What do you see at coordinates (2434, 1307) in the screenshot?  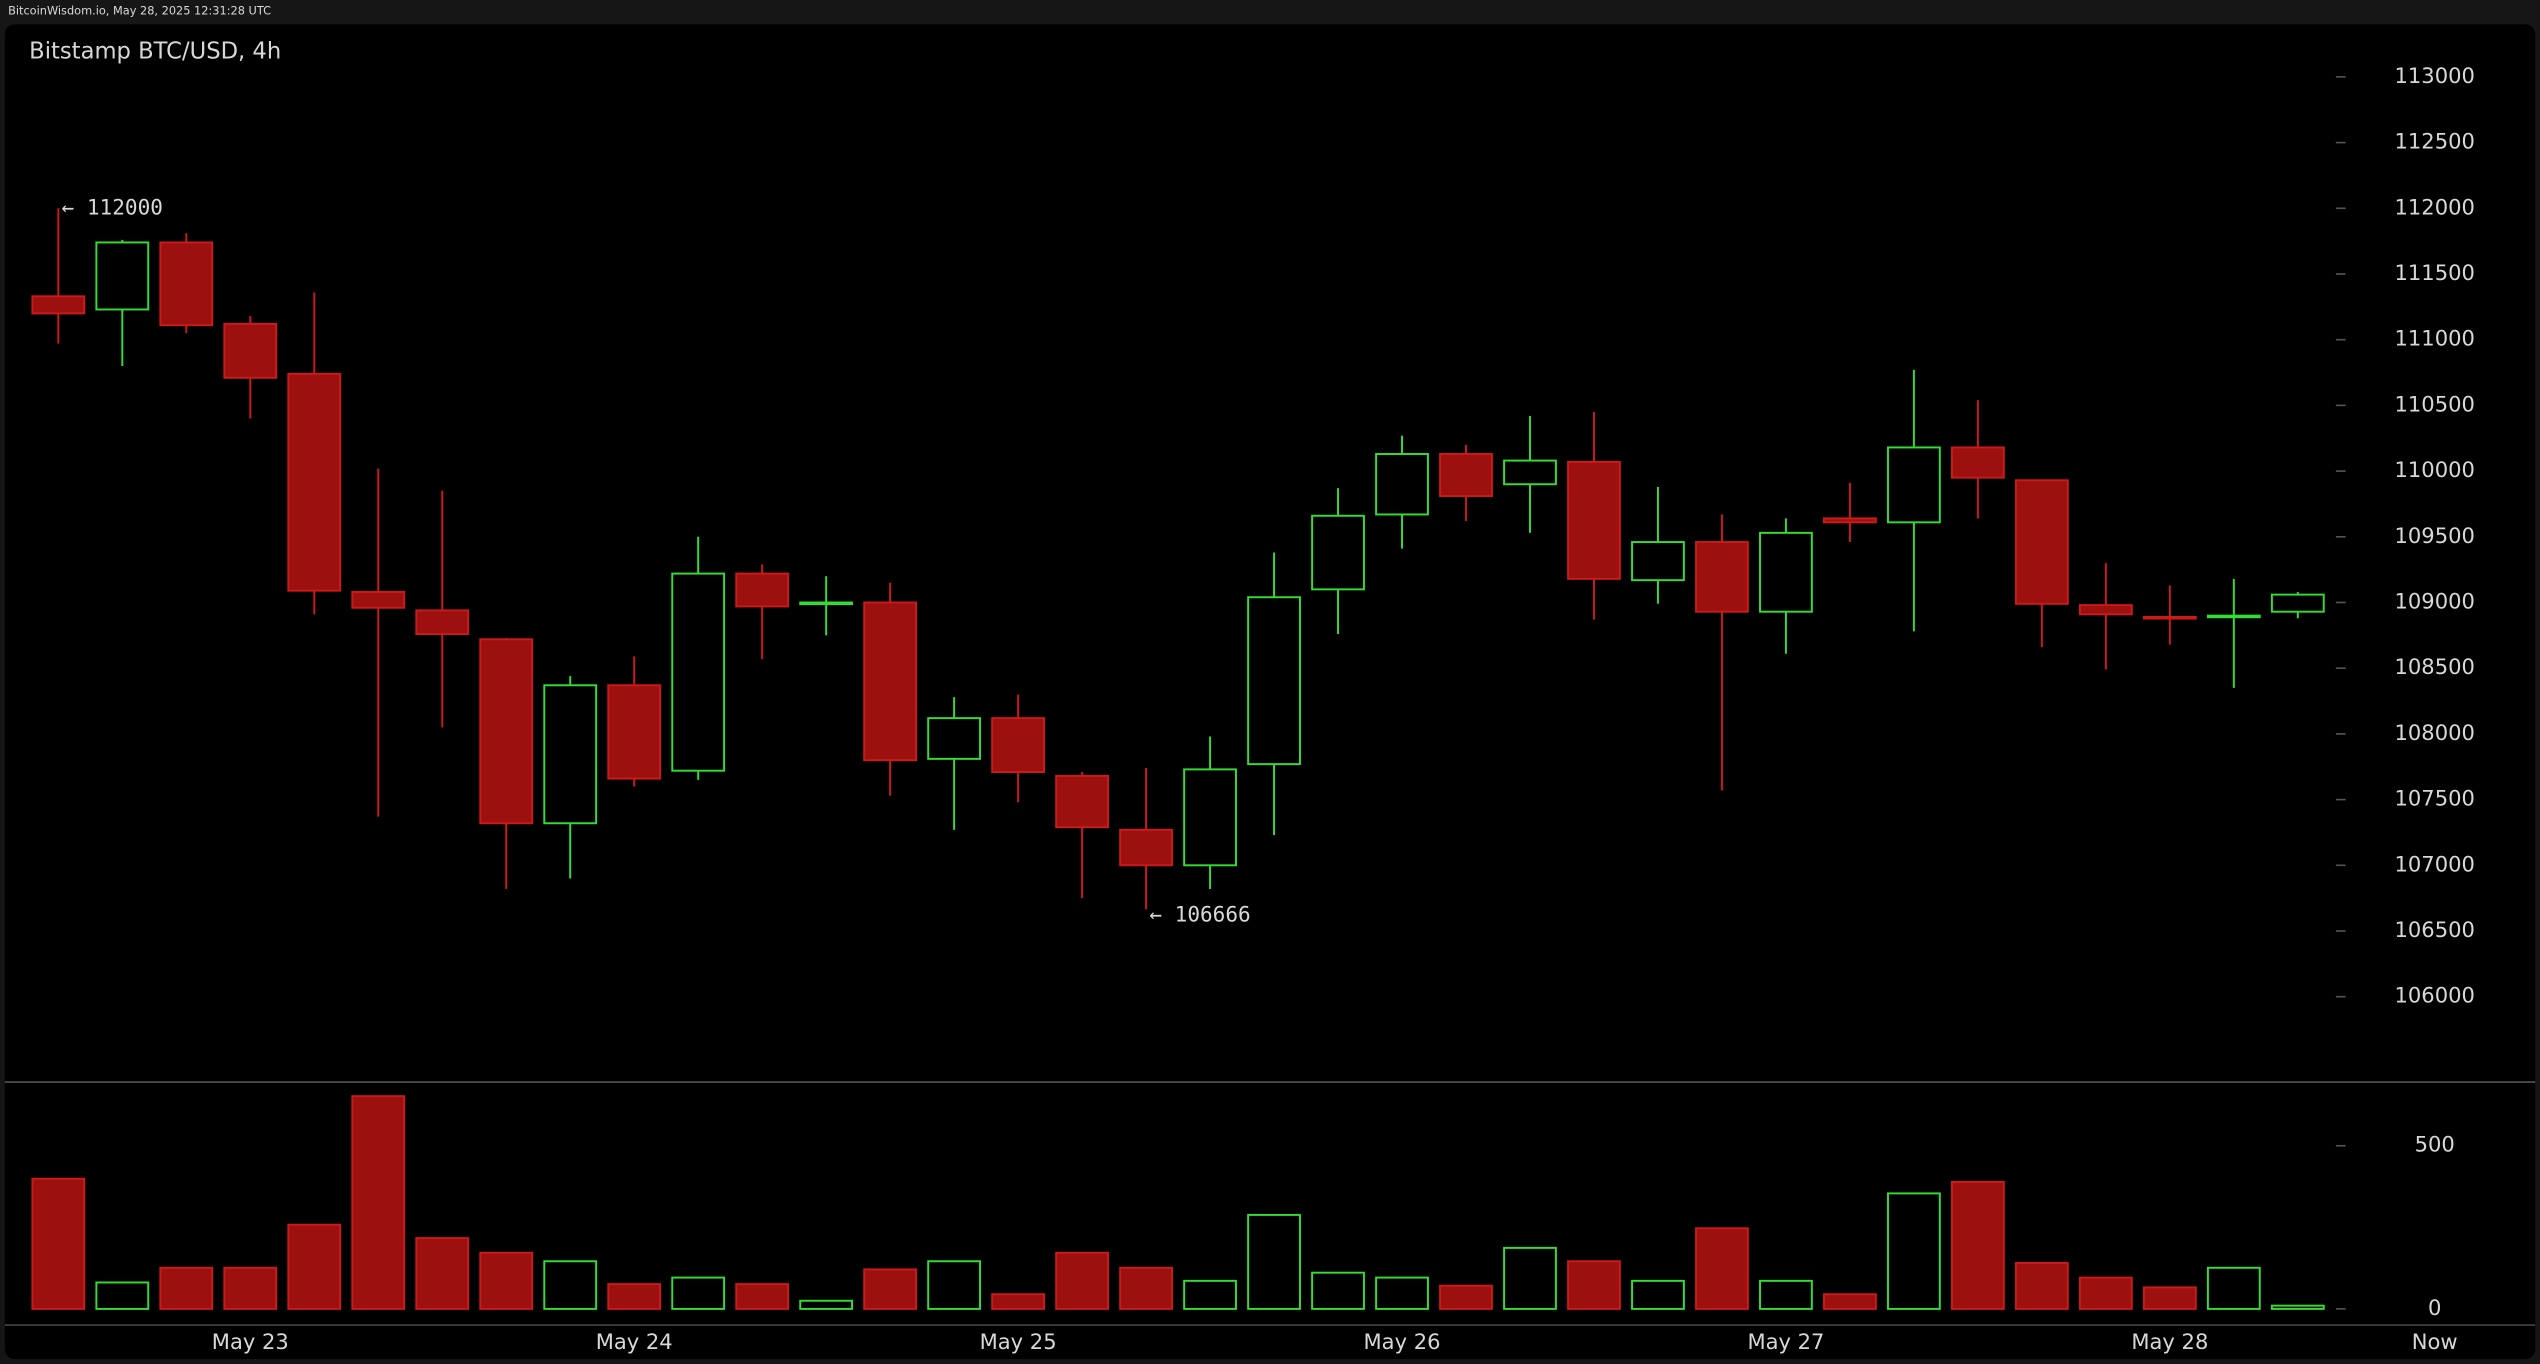 I see `volume-tick-label: 0` at bounding box center [2434, 1307].